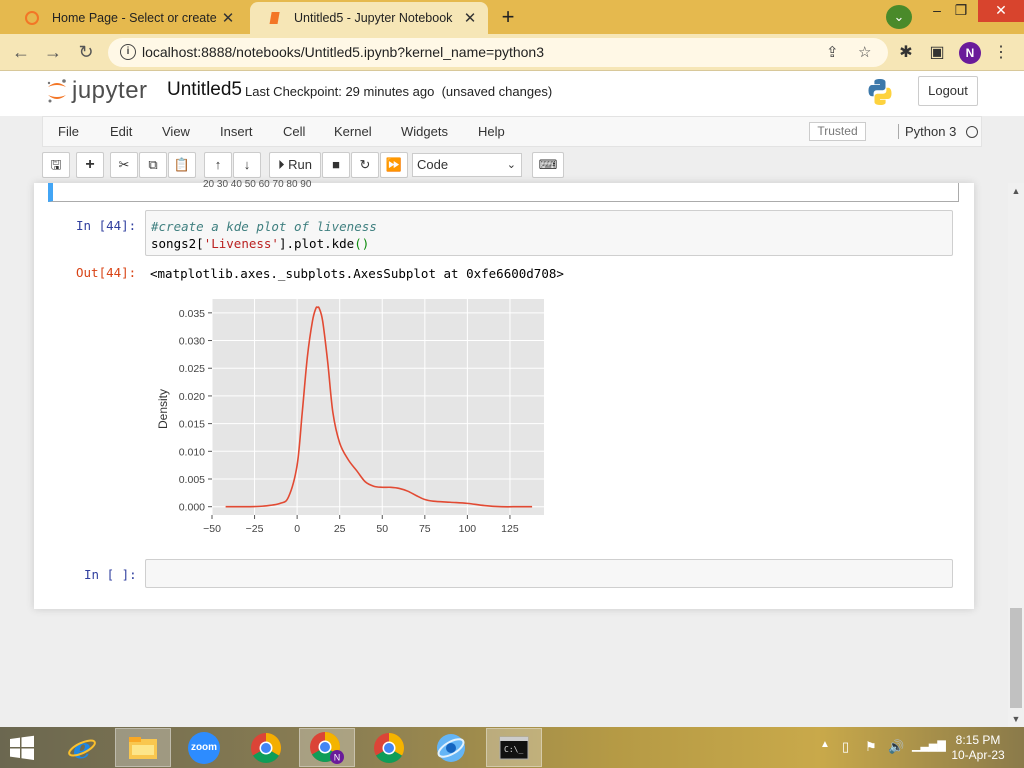  Describe the element at coordinates (1001, 52) in the screenshot. I see `browser-menu-icon: ⋮` at that location.